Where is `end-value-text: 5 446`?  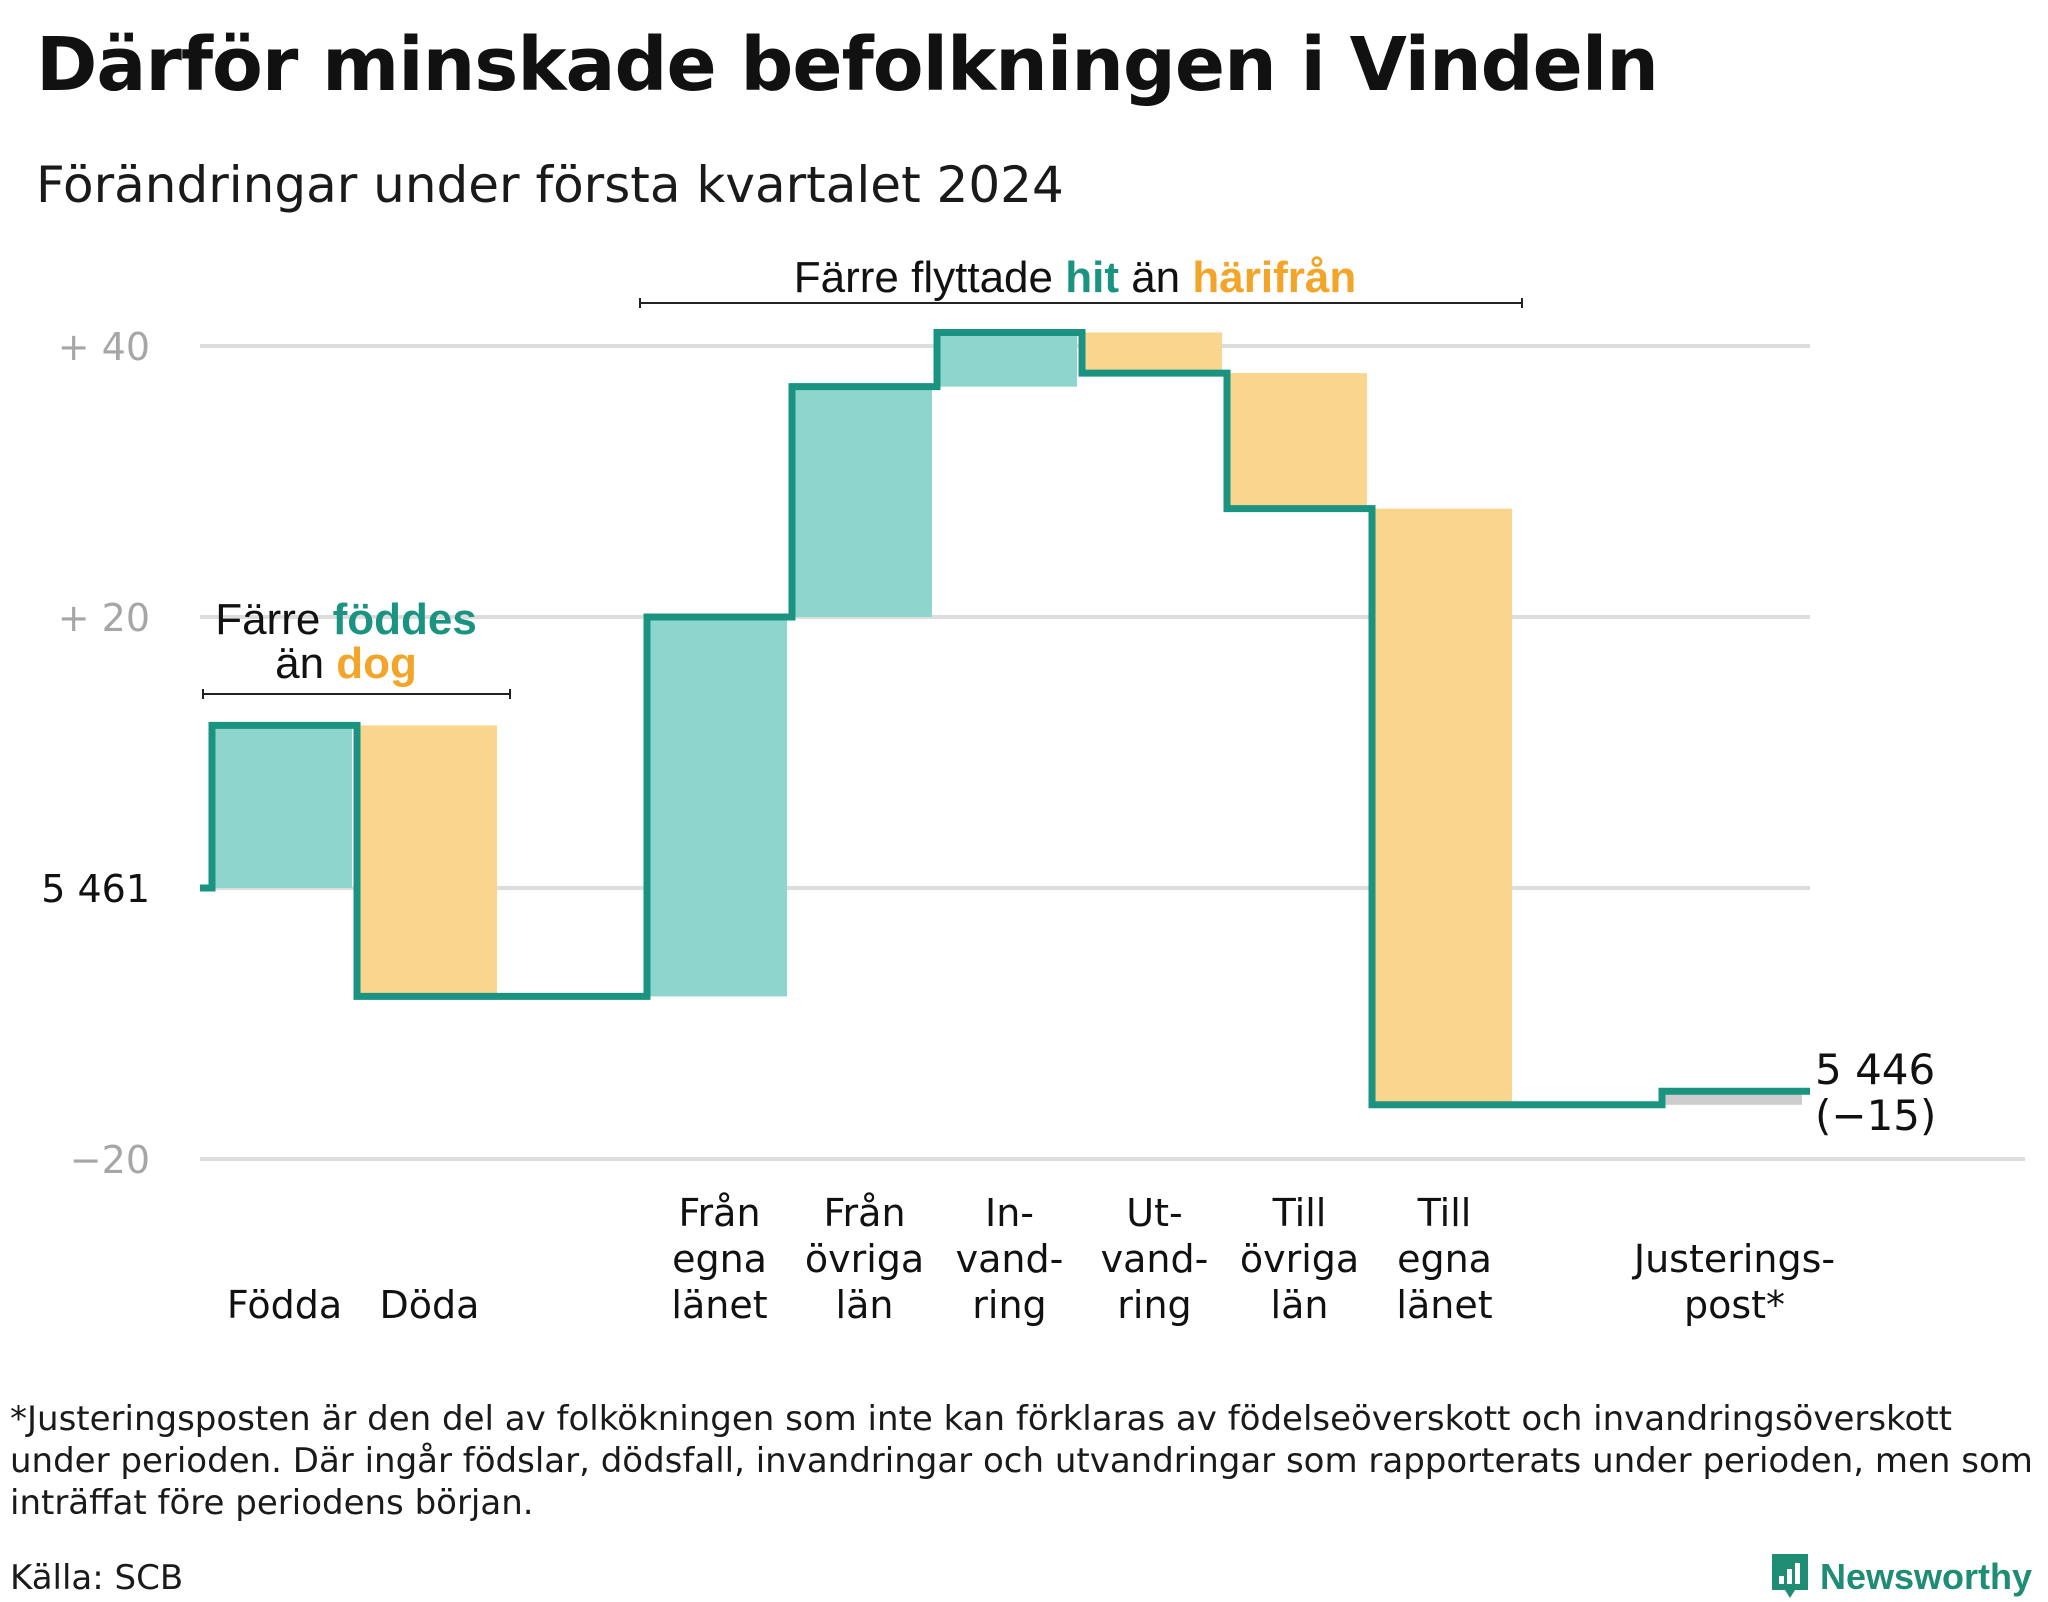
end-value-text: 5 446 is located at coordinates (1875, 1069).